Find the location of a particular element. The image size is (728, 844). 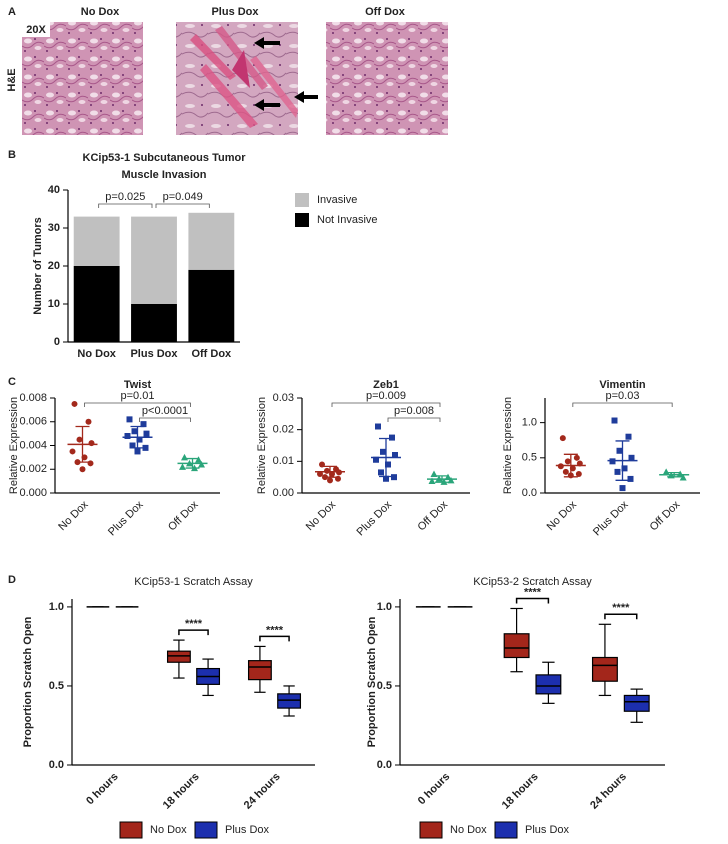

chart-title: Vimentin is located at coordinates (622, 385).